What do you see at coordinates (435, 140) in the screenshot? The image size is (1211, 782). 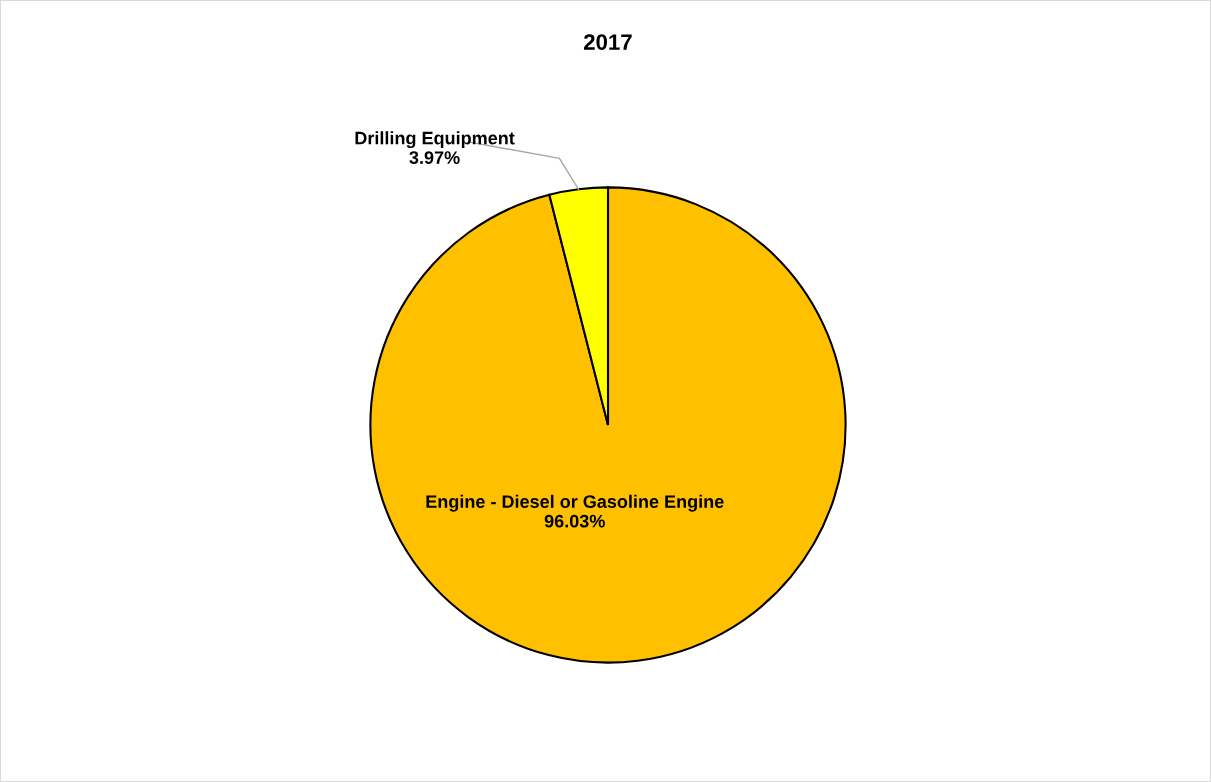 I see `slice-label: Drilling Equipment` at bounding box center [435, 140].